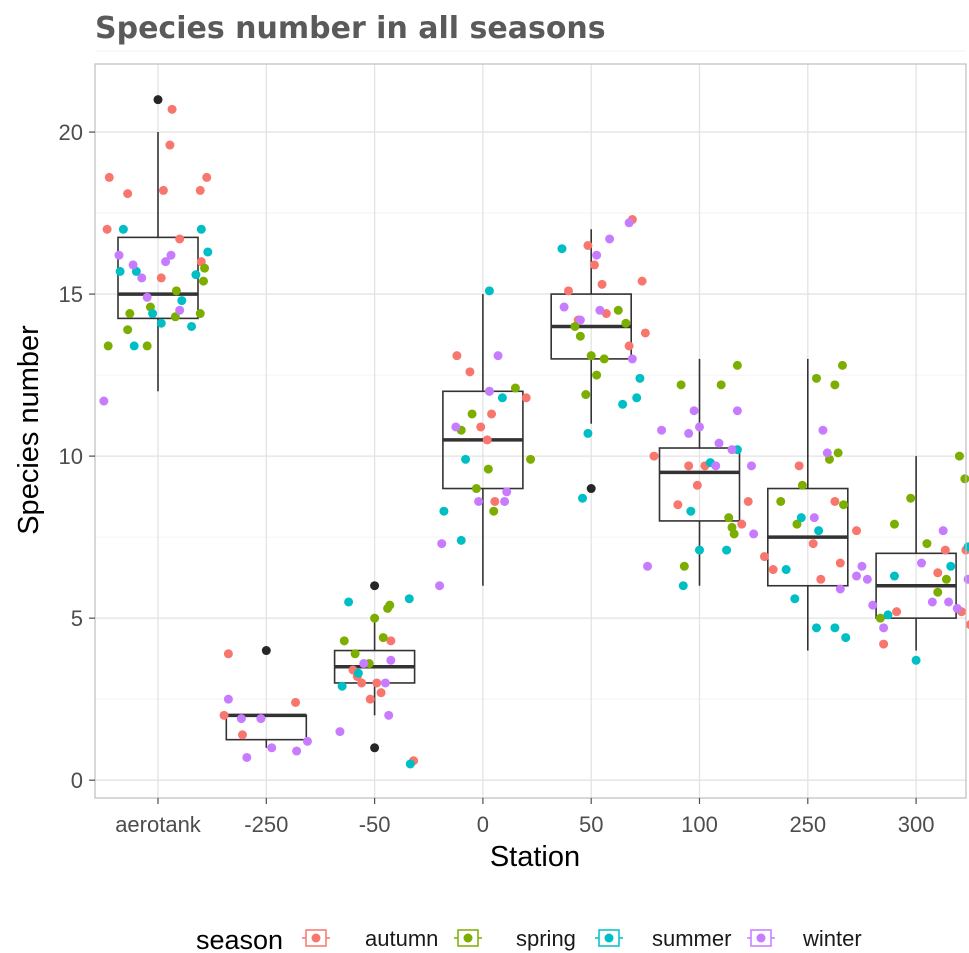 The height and width of the screenshot is (953, 969). I want to click on x-tick-label: 50, so click(591, 824).